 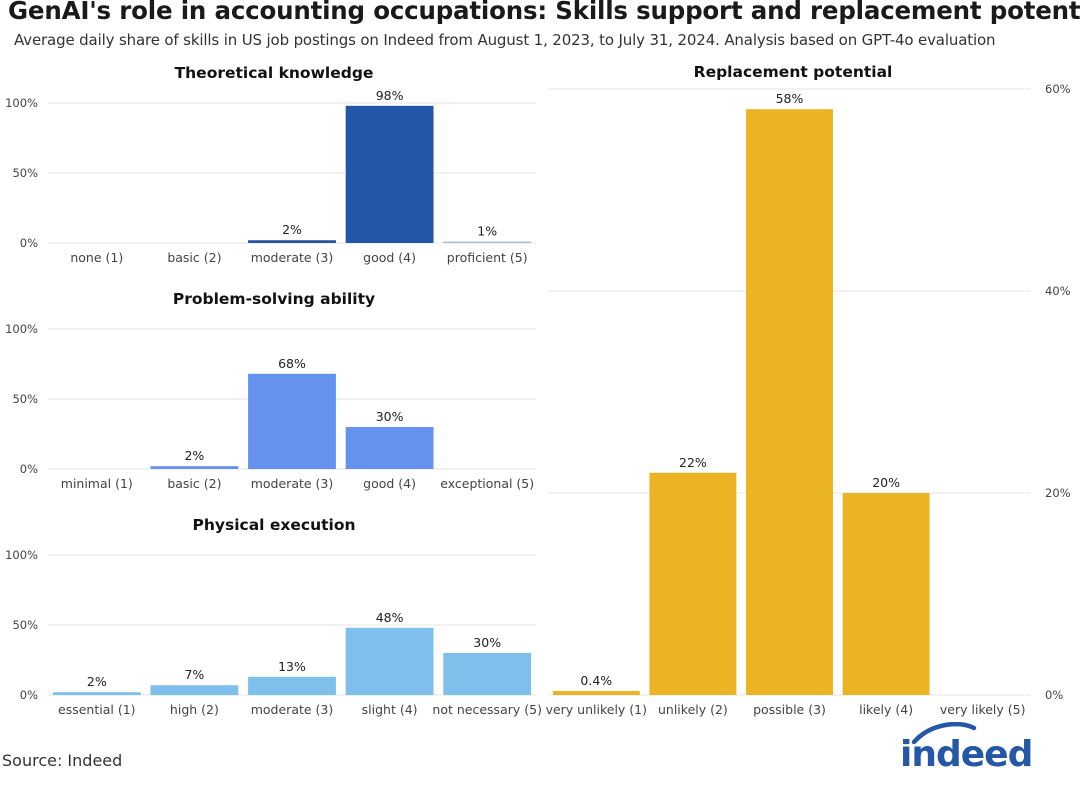 What do you see at coordinates (596, 709) in the screenshot?
I see `x-tick-label: very unlikely (1)` at bounding box center [596, 709].